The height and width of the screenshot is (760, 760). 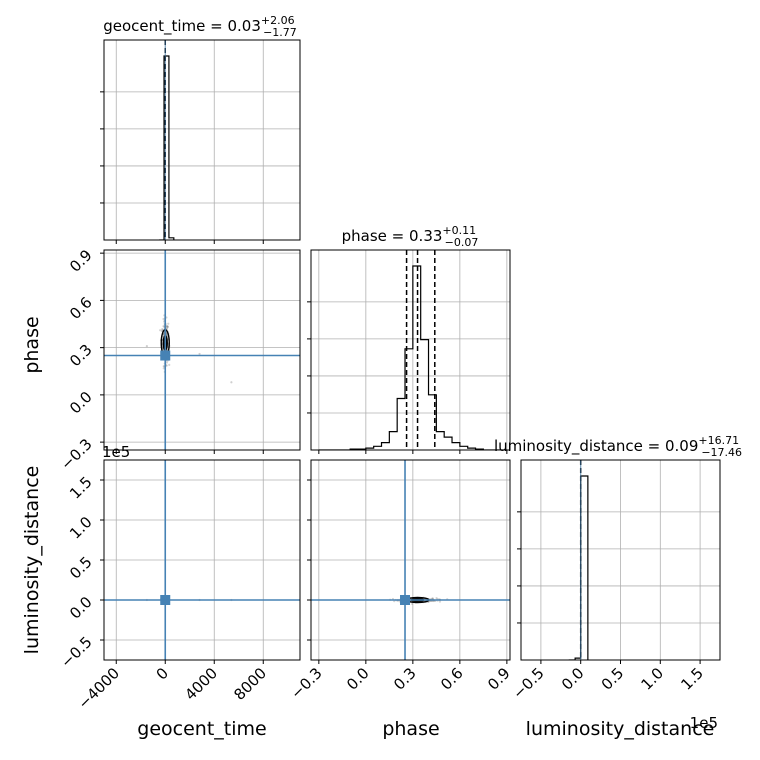 What do you see at coordinates (306, 683) in the screenshot?
I see `tick-label-x: −0.3` at bounding box center [306, 683].